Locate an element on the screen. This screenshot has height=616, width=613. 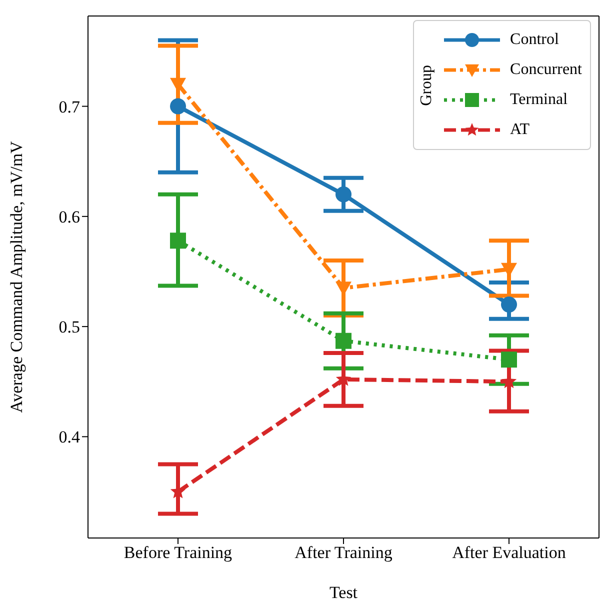
legend-label: Concurrent is located at coordinates (546, 70).